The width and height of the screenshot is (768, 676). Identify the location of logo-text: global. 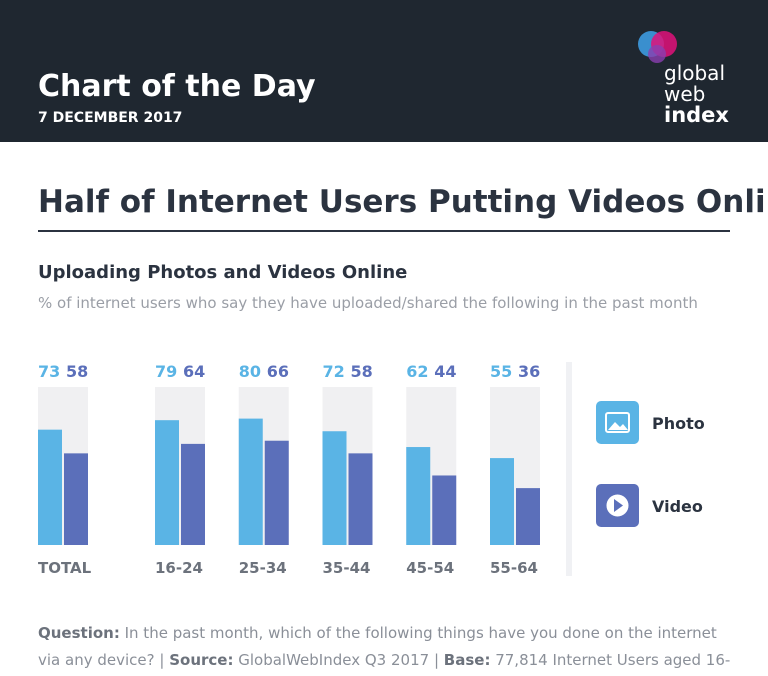
(694, 73).